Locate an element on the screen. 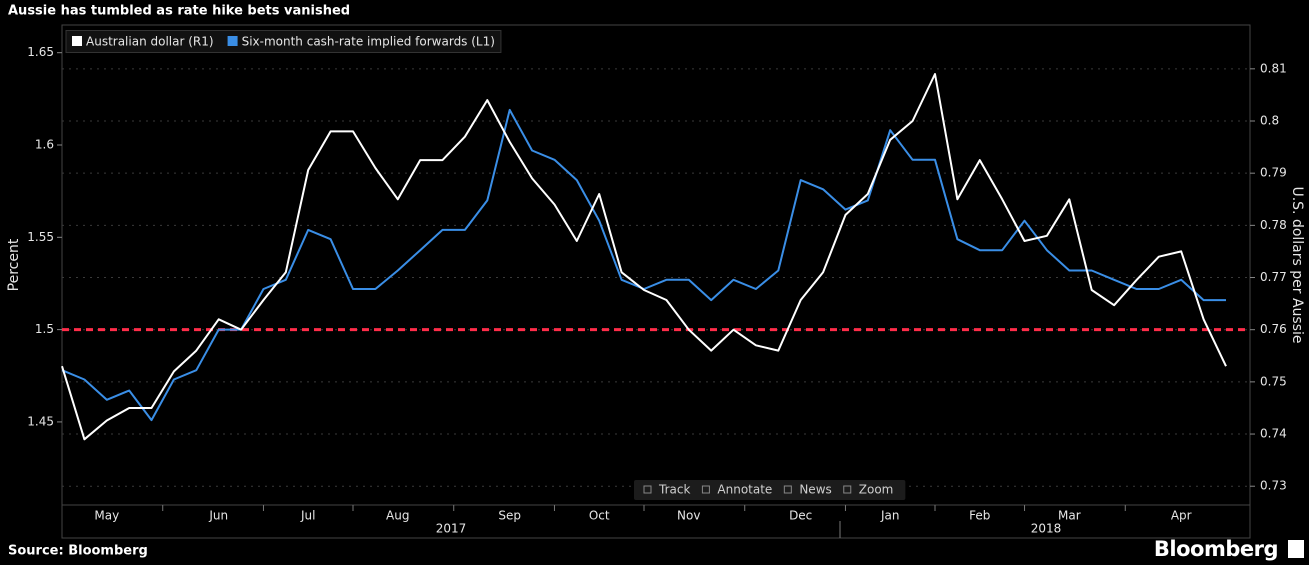  y2-tick-label: 0.78 is located at coordinates (1273, 225).